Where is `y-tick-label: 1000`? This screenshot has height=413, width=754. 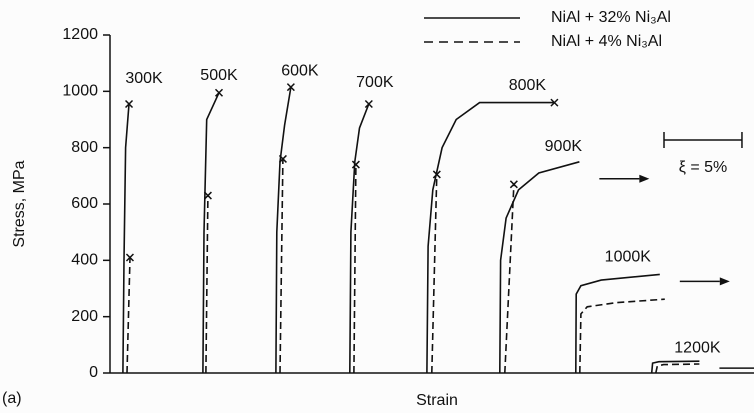
y-tick-label: 1000 is located at coordinates (80, 91).